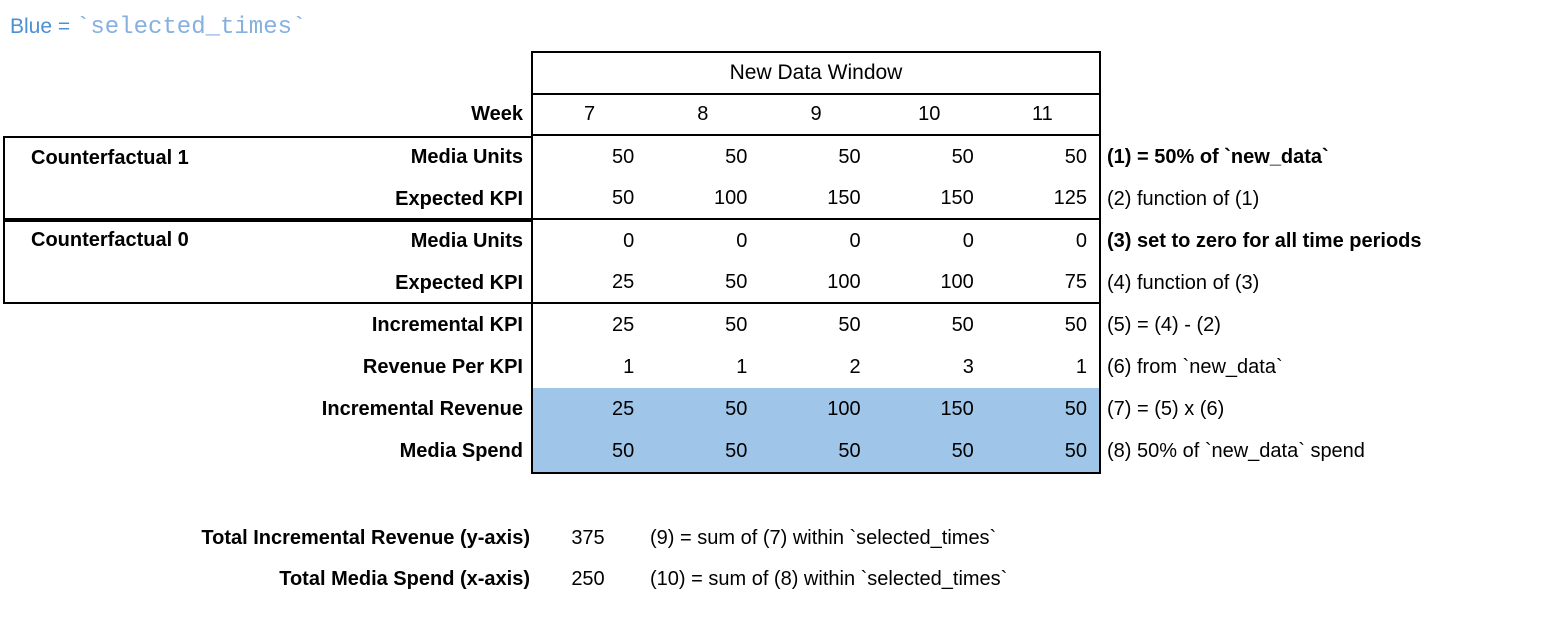 The width and height of the screenshot is (1544, 620). Describe the element at coordinates (43, 26) in the screenshot. I see `legend-label: Blue =` at that location.